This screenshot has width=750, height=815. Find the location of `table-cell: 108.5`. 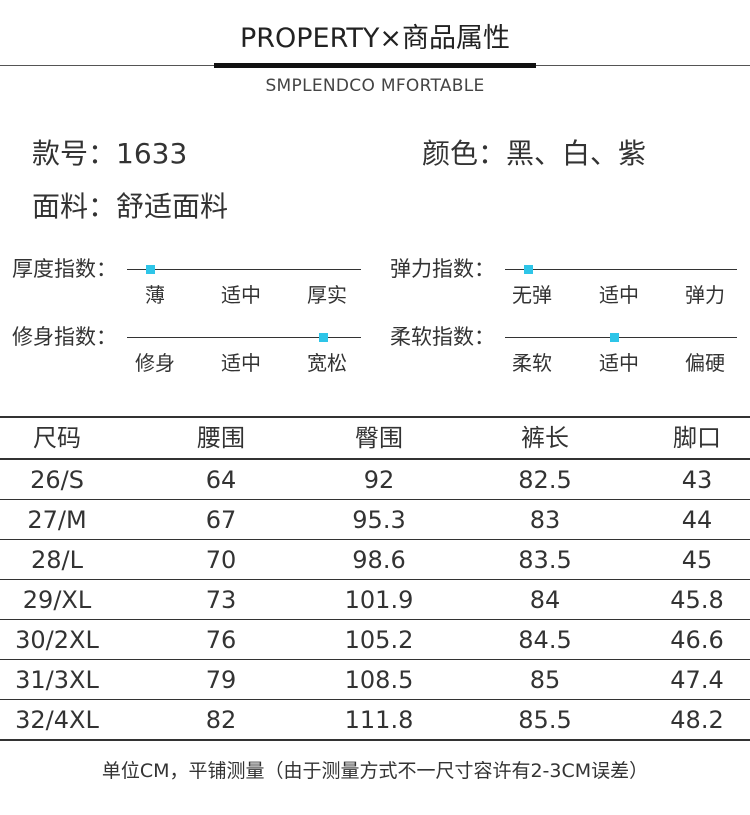

table-cell: 108.5 is located at coordinates (379, 680).